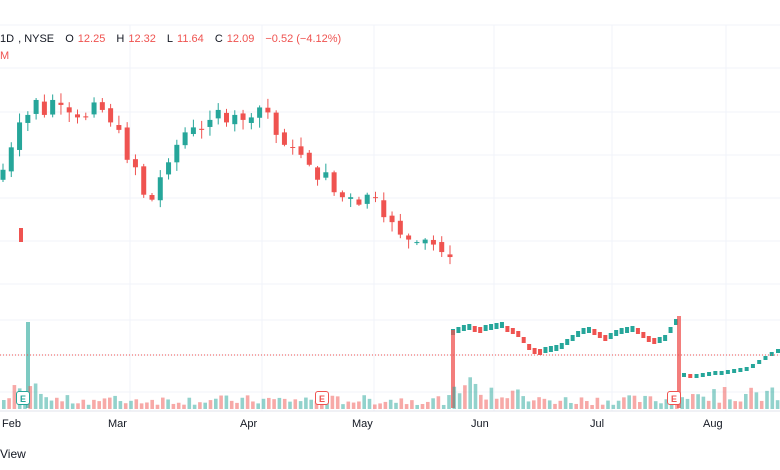  I want to click on x-label-feb: Feb, so click(11, 424).